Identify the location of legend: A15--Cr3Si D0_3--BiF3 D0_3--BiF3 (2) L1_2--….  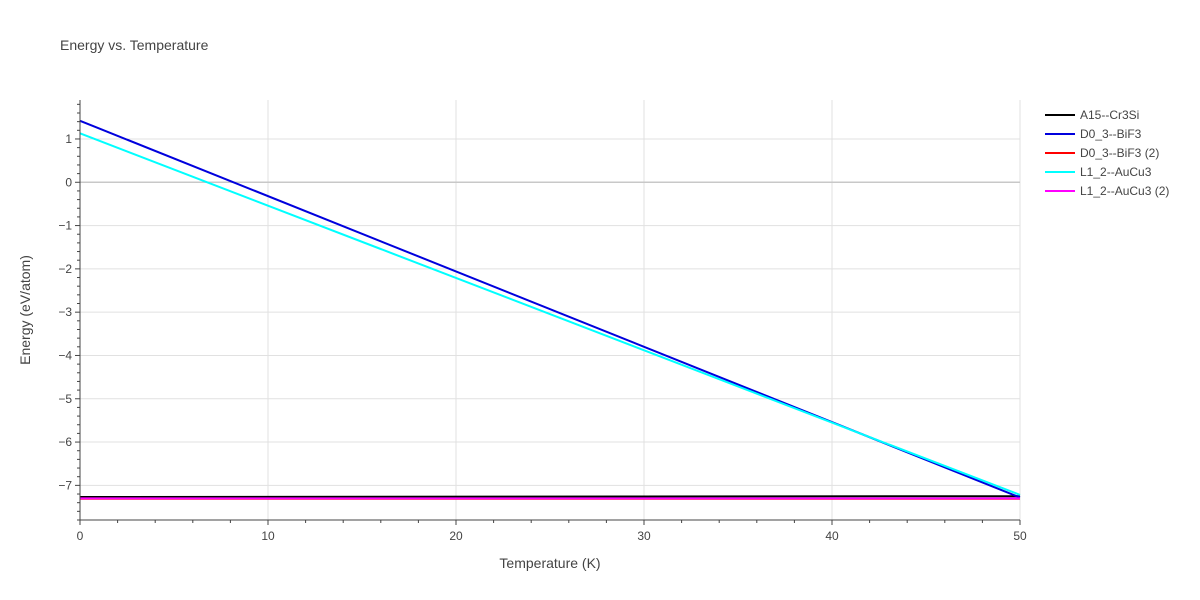
(1107, 153).